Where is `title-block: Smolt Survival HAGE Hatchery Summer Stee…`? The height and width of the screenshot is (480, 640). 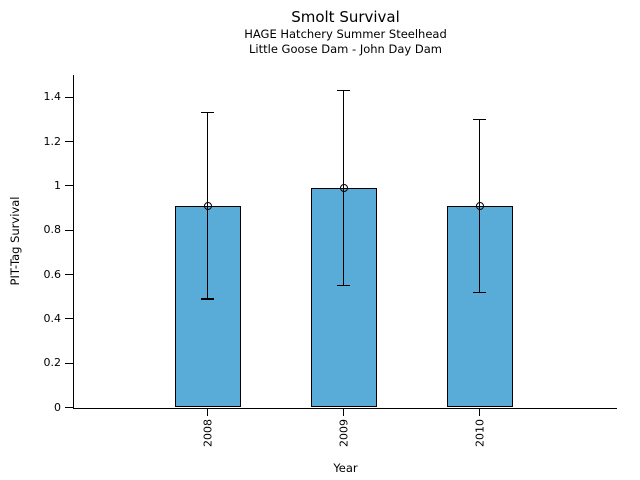 title-block: Smolt Survival HAGE Hatchery Summer Stee… is located at coordinates (345, 32).